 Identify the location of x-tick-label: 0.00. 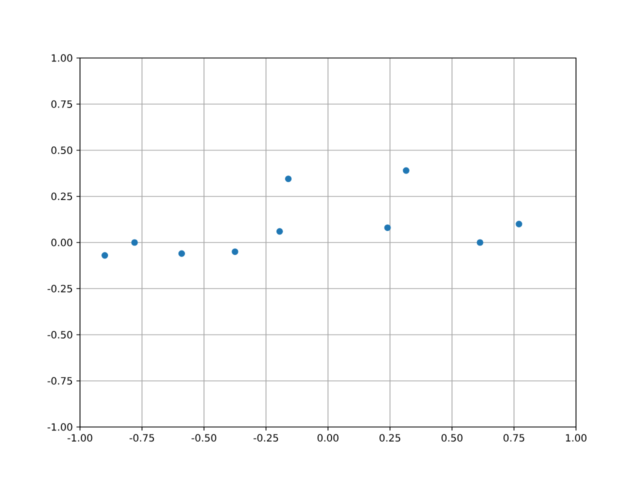
(328, 438).